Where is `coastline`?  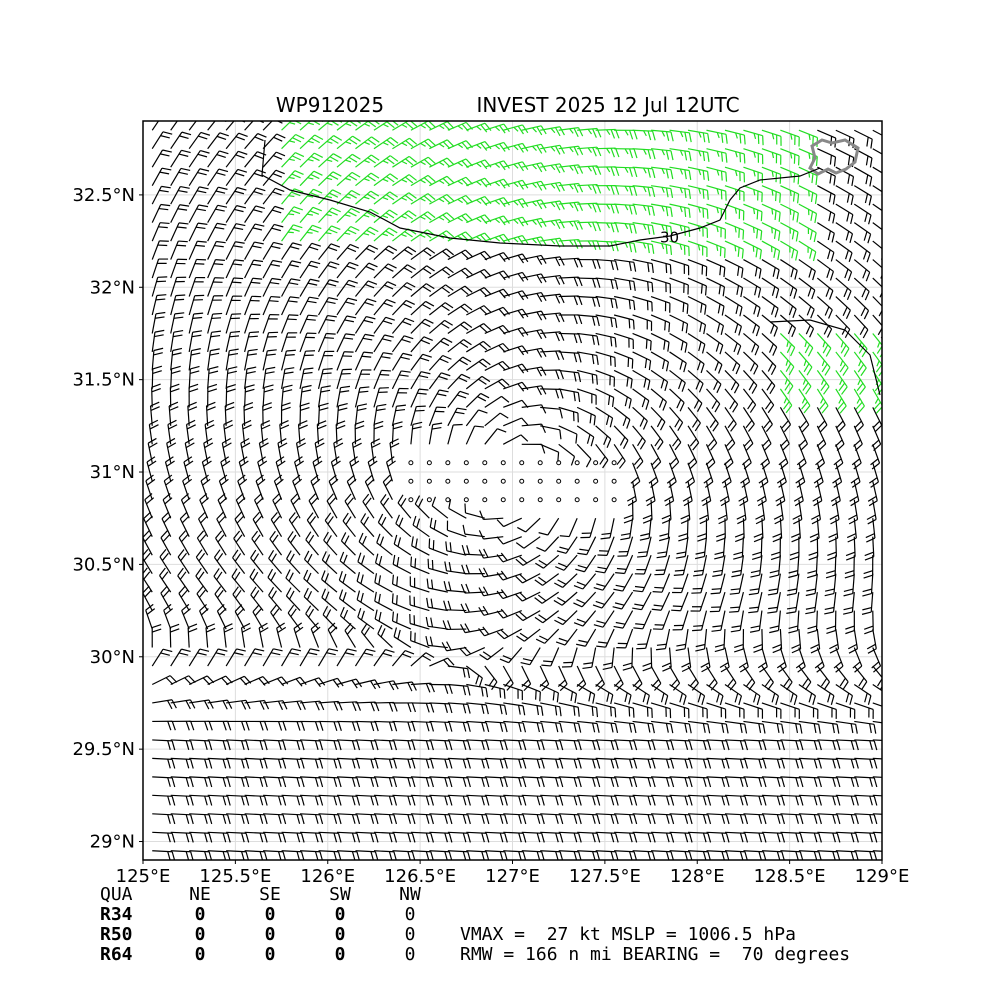 coastline is located at coordinates (834, 157).